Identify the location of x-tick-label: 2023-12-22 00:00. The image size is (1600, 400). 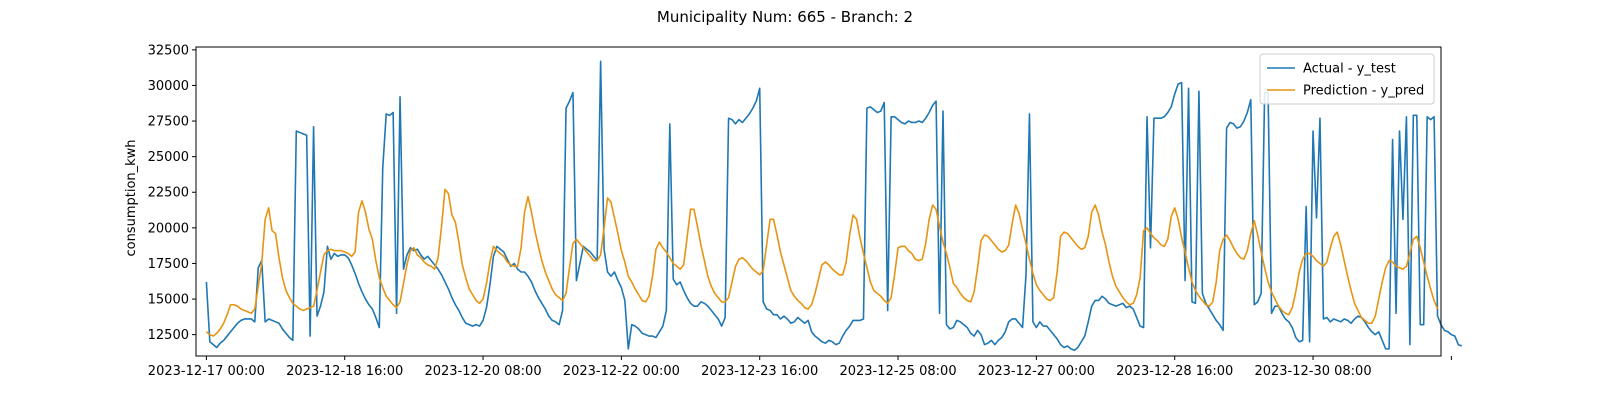
(621, 371).